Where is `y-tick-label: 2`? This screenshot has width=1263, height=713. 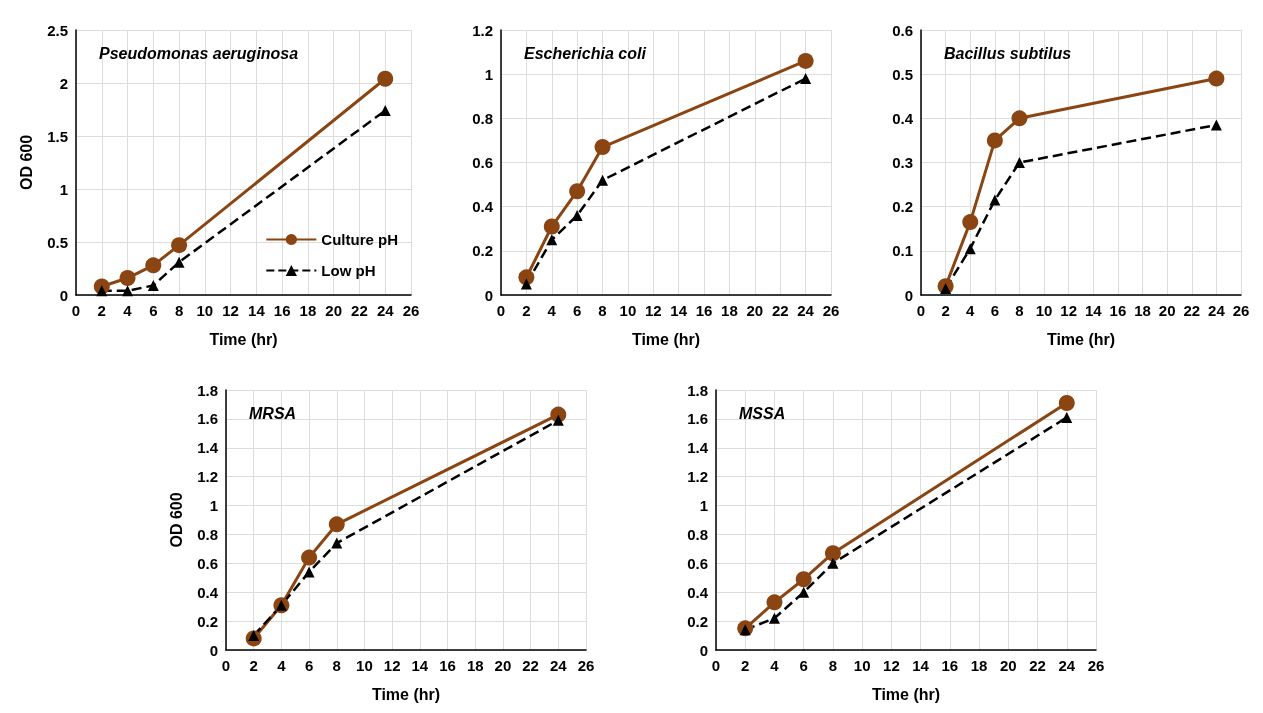
y-tick-label: 2 is located at coordinates (63, 83).